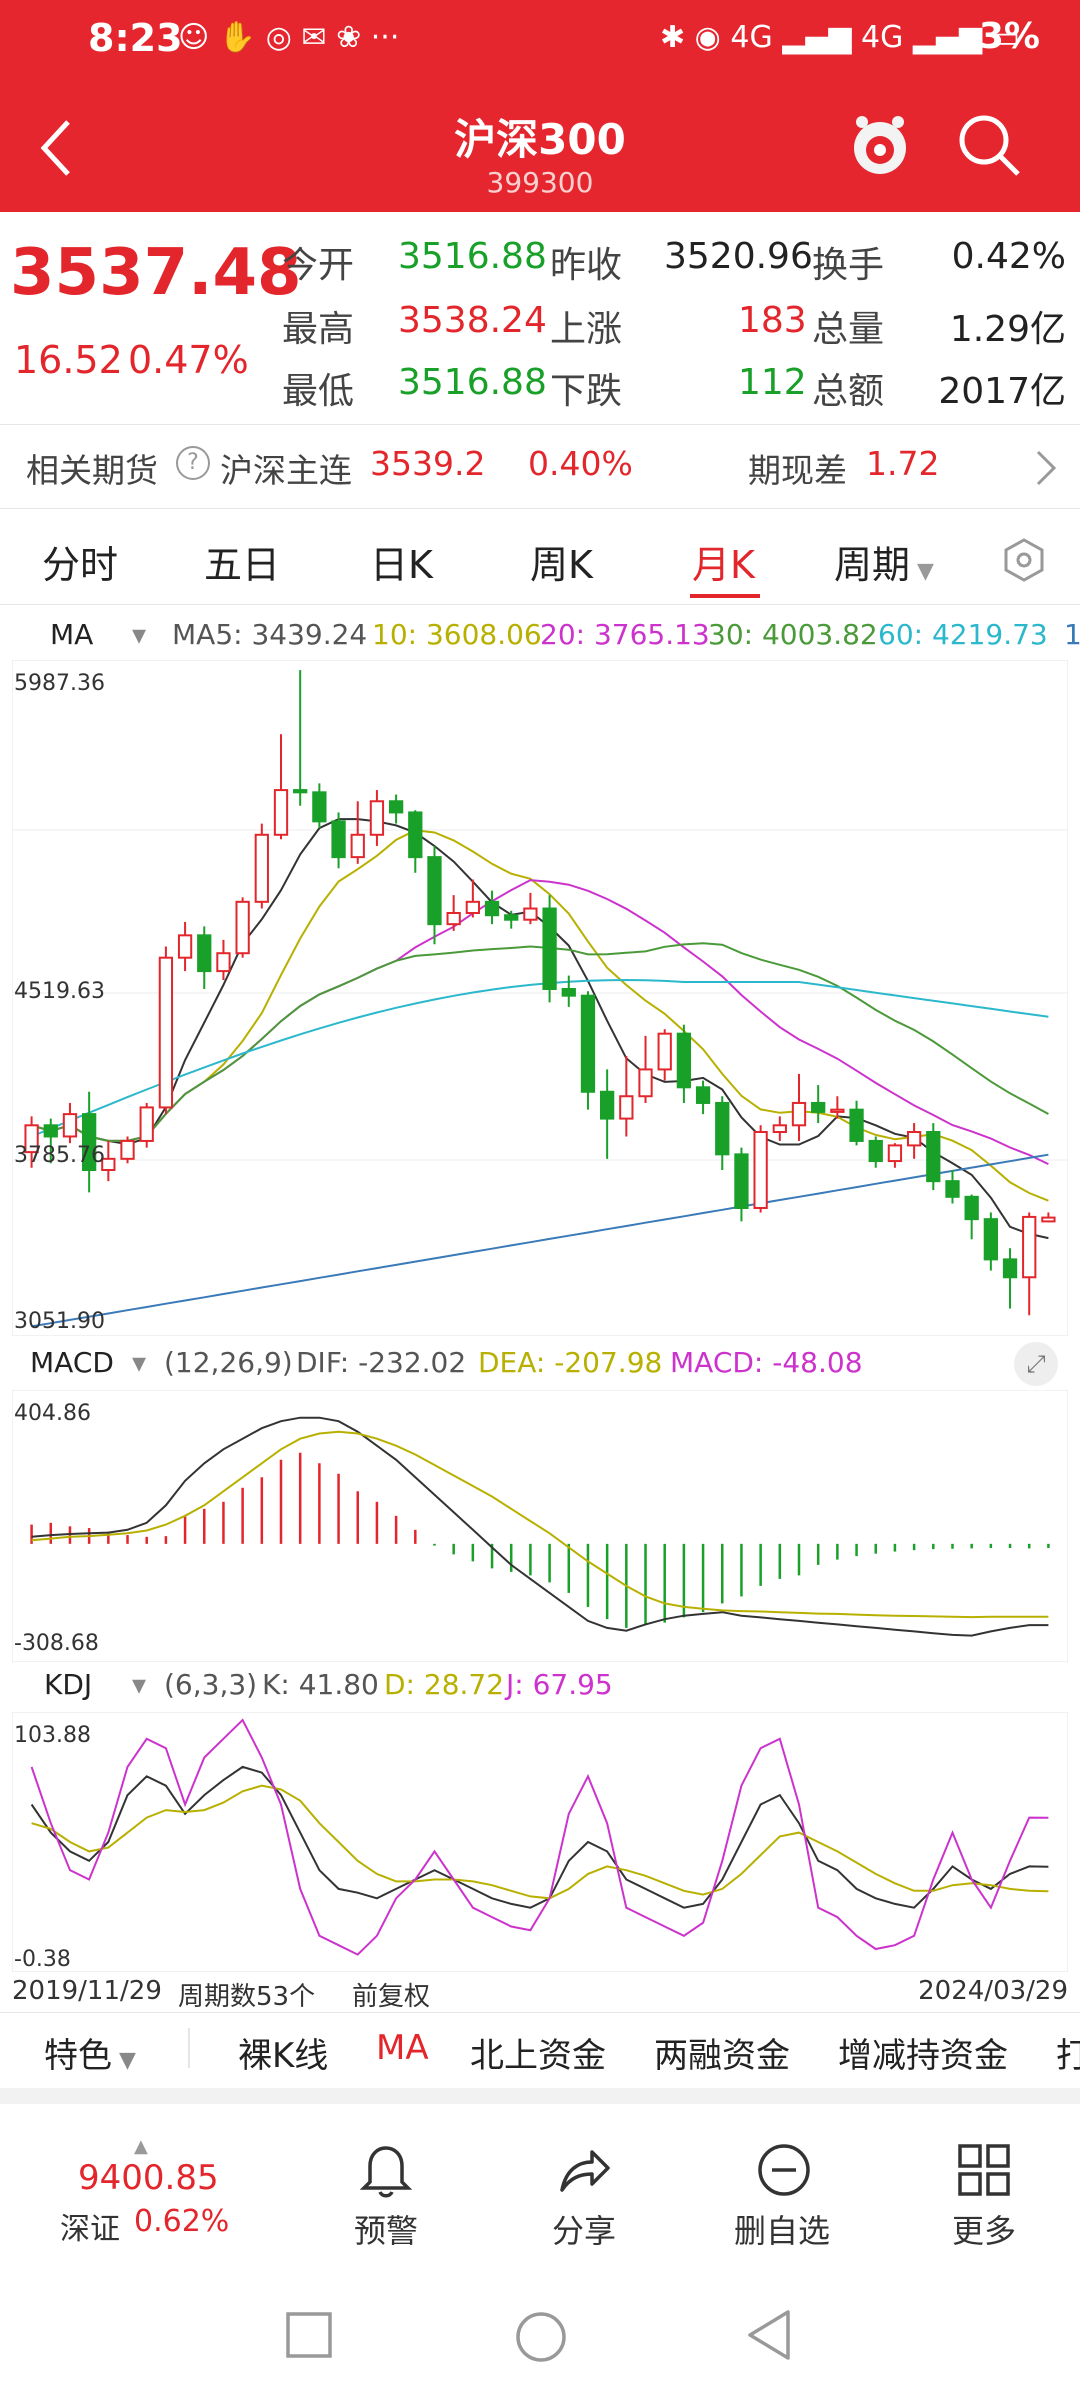 The height and width of the screenshot is (2400, 1080). What do you see at coordinates (923, 2056) in the screenshot?
I see `tab-shareholding: 增减持资金` at bounding box center [923, 2056].